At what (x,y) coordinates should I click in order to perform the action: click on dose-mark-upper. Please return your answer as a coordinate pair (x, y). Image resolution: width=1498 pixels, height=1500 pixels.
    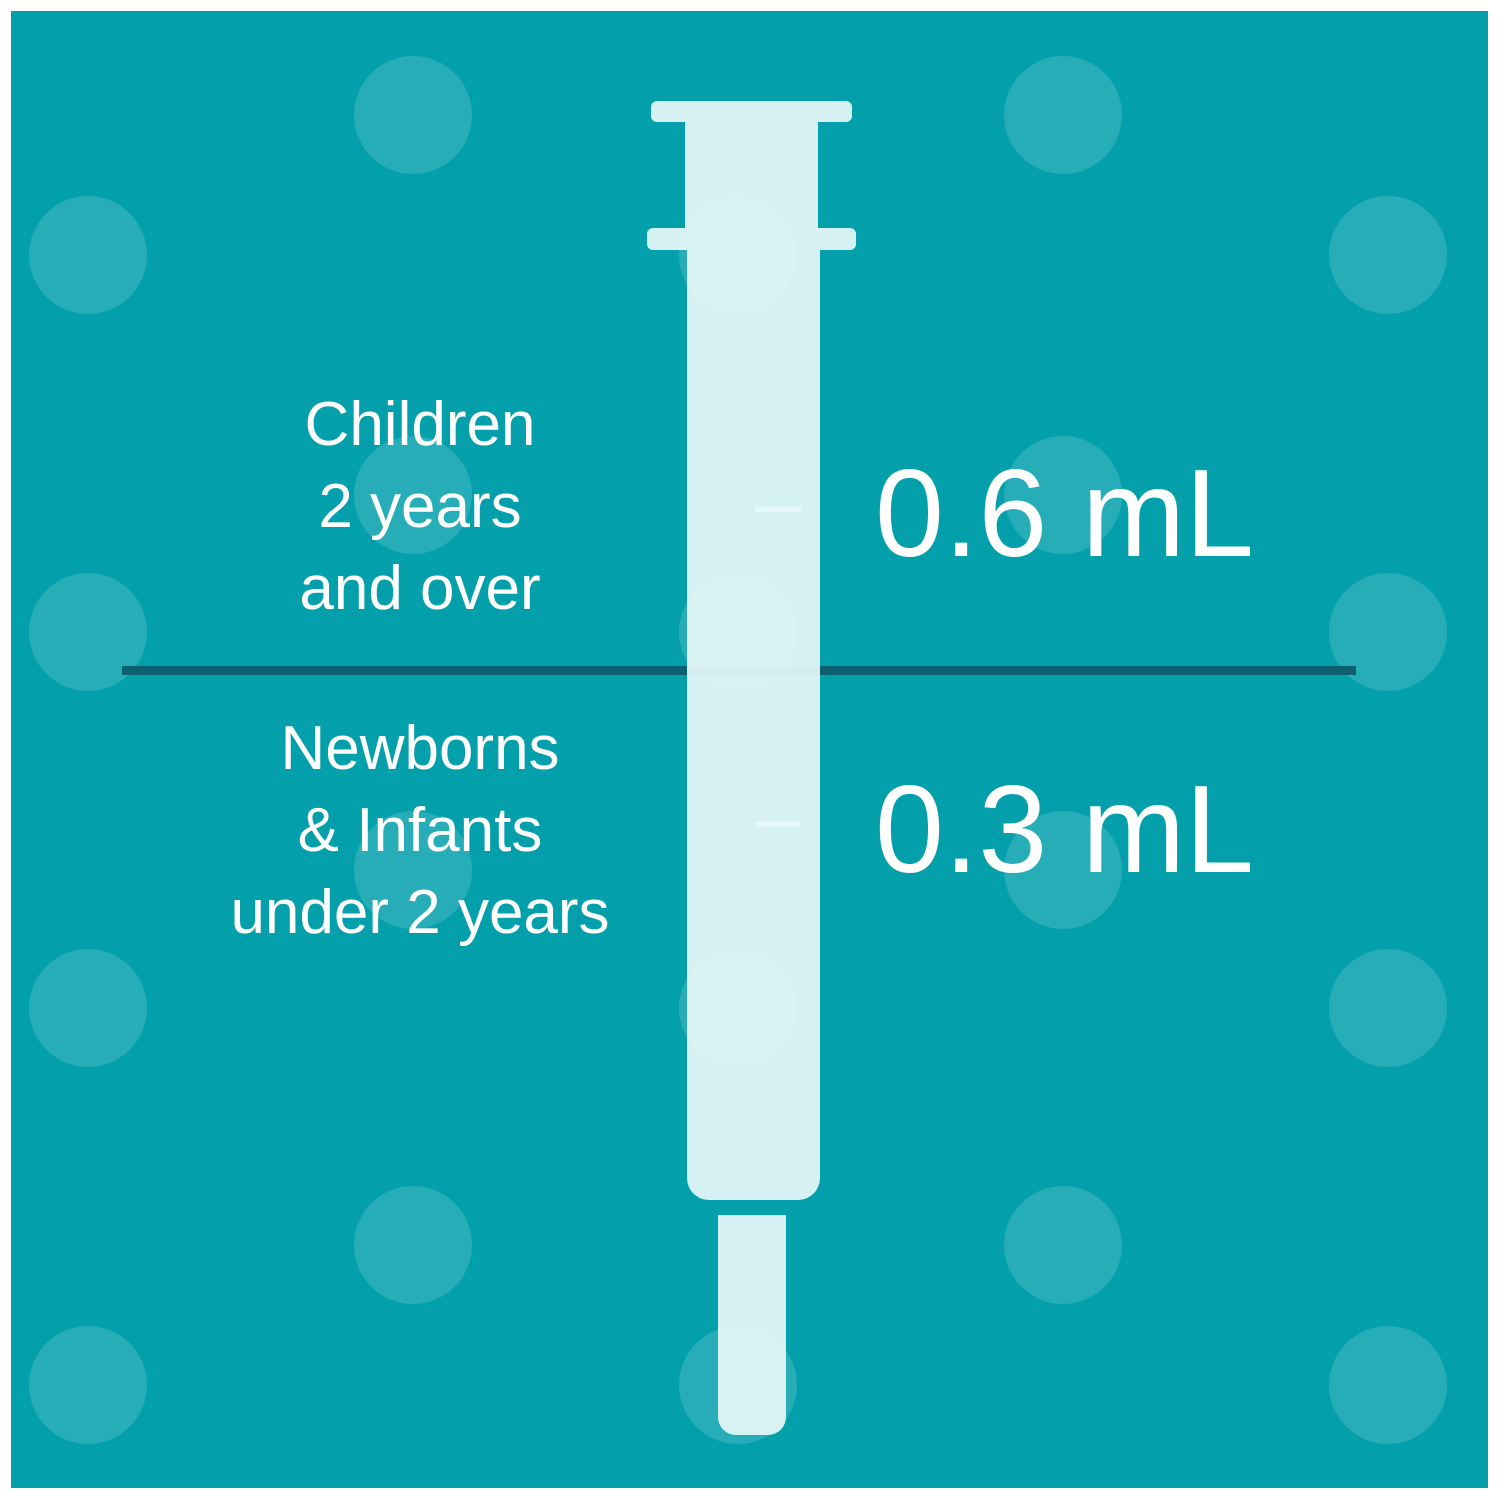
    Looking at the image, I should click on (778, 509).